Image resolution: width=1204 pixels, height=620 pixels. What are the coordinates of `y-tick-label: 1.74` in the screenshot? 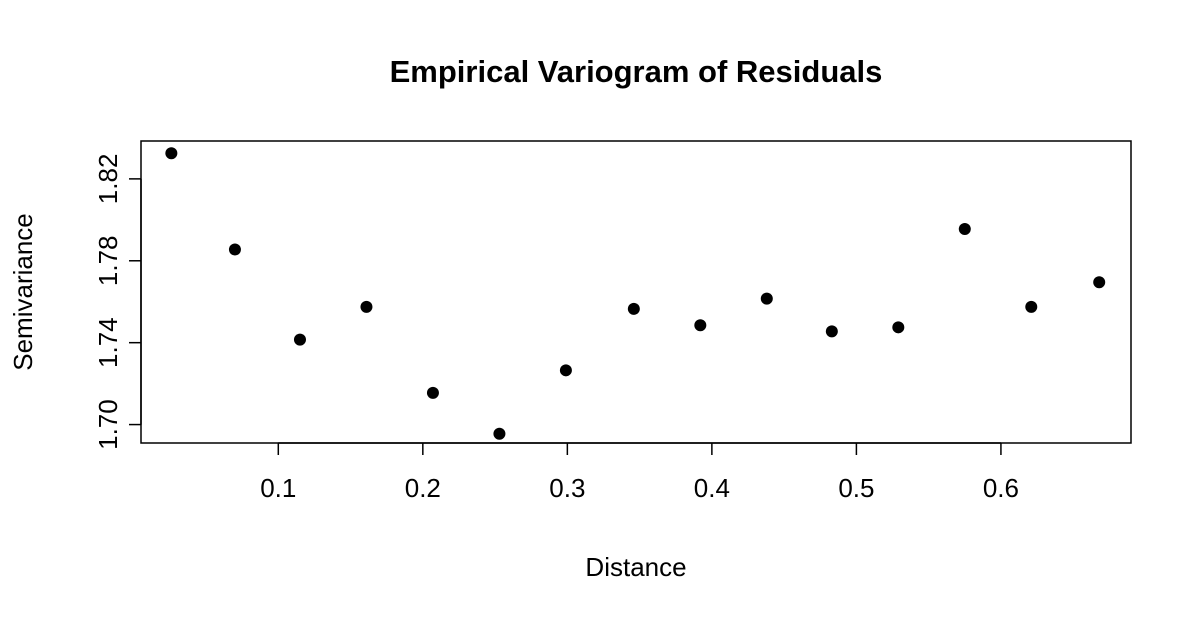 It's located at (108, 342).